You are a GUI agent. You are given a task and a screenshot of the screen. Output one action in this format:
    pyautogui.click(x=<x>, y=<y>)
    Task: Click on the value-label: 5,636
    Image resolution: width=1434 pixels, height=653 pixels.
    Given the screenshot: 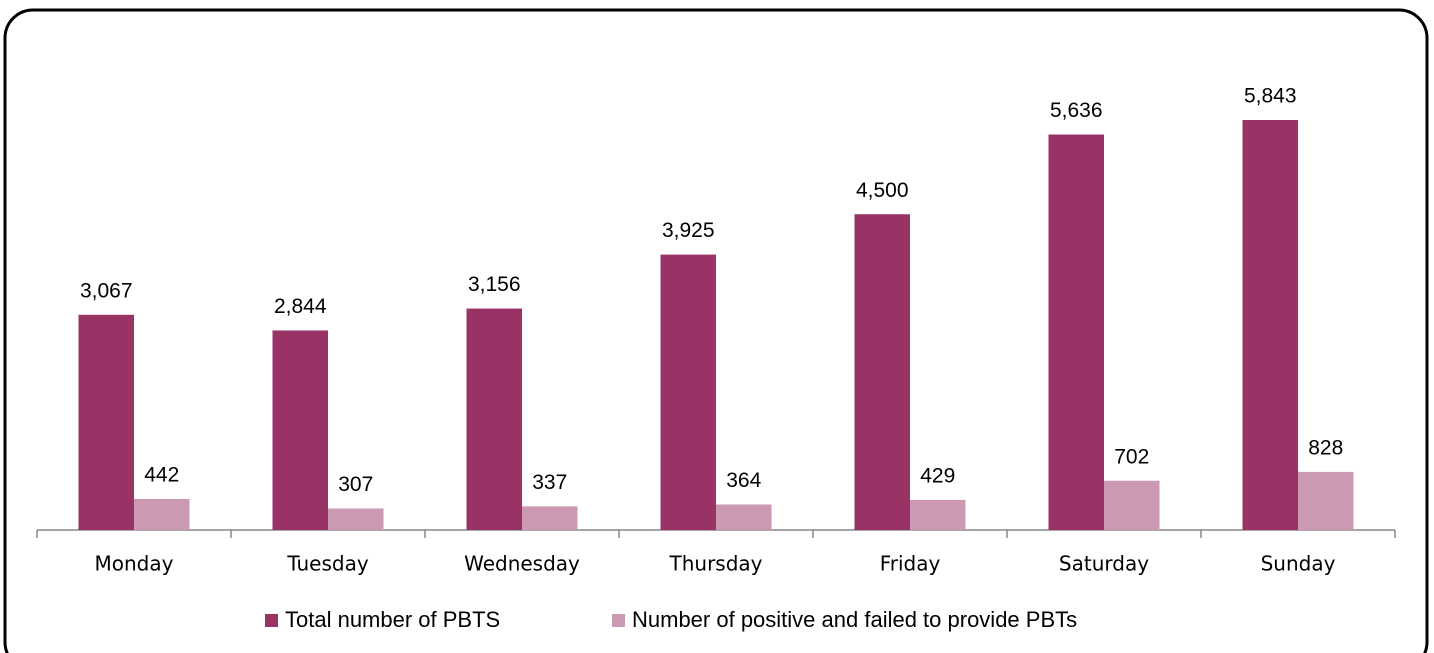 What is the action you would take?
    pyautogui.click(x=1076, y=110)
    